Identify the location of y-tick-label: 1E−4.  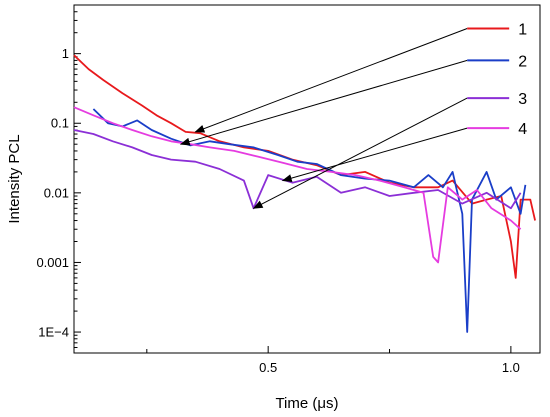
(53, 332).